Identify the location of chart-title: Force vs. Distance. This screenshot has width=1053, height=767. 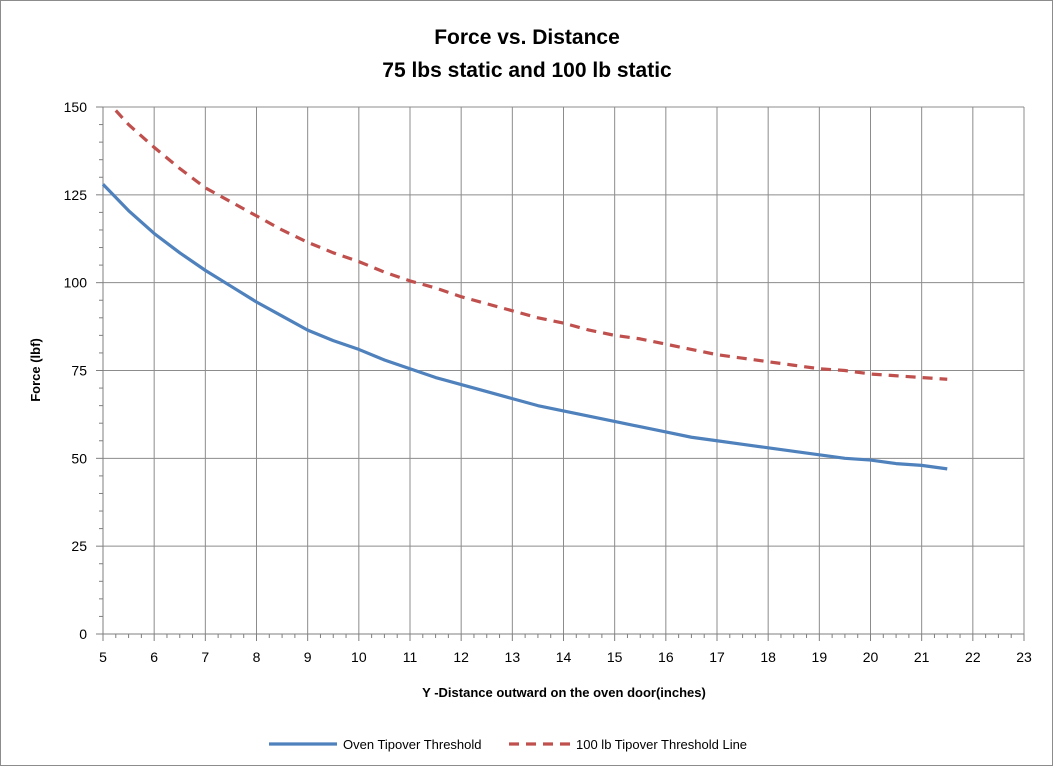
(527, 37).